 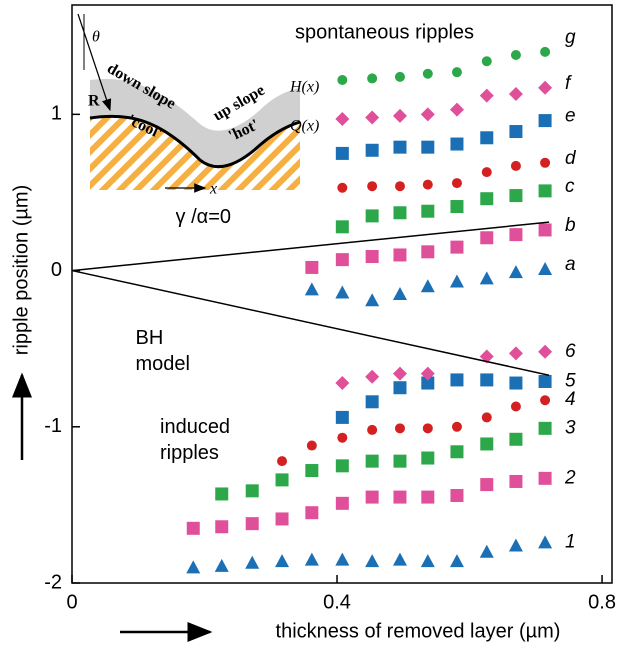 I want to click on line-label: BH model, so click(x=162, y=350).